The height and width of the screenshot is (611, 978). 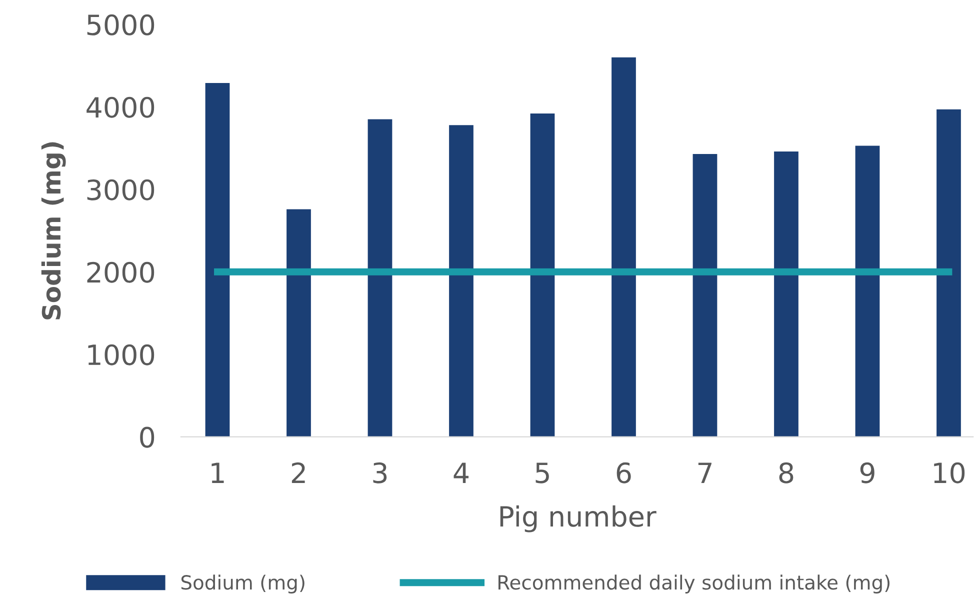 What do you see at coordinates (120, 272) in the screenshot?
I see `y-tick-label: 2000` at bounding box center [120, 272].